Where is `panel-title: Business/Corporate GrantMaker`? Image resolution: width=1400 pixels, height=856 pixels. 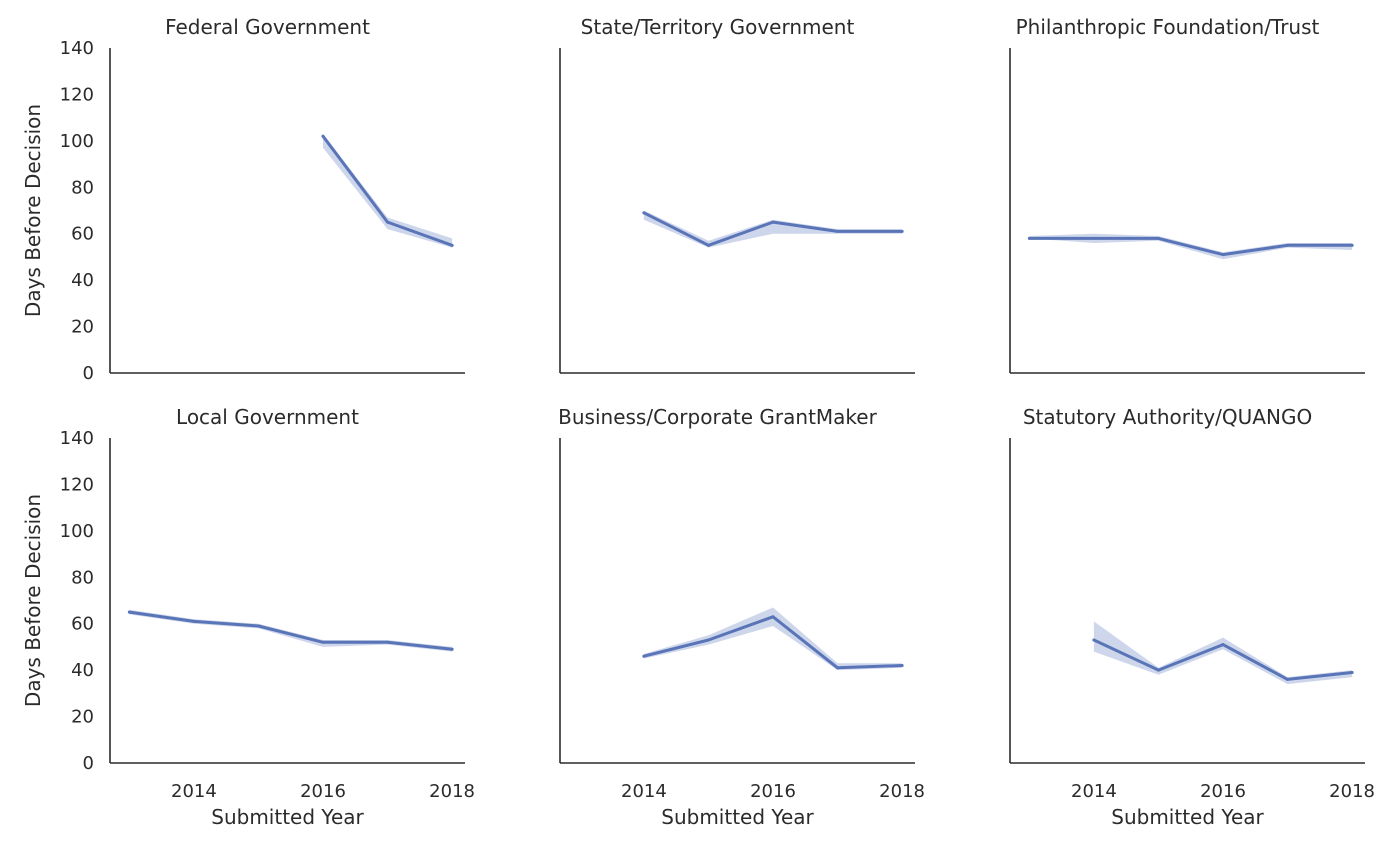
panel-title: Business/Corporate GrantMaker is located at coordinates (717, 417).